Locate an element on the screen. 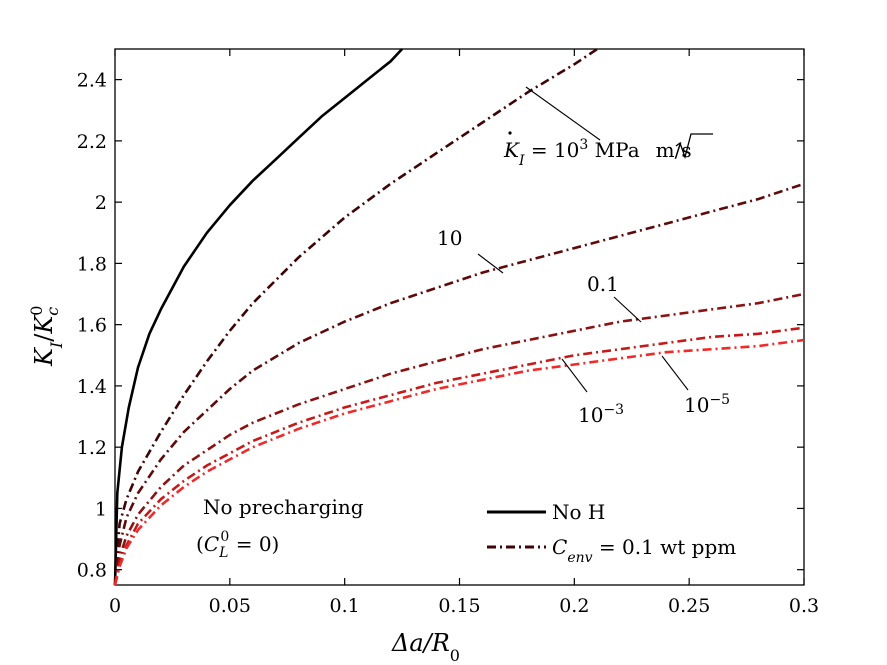  annotation-rate-1e-3-exp: −3 is located at coordinates (613, 410).